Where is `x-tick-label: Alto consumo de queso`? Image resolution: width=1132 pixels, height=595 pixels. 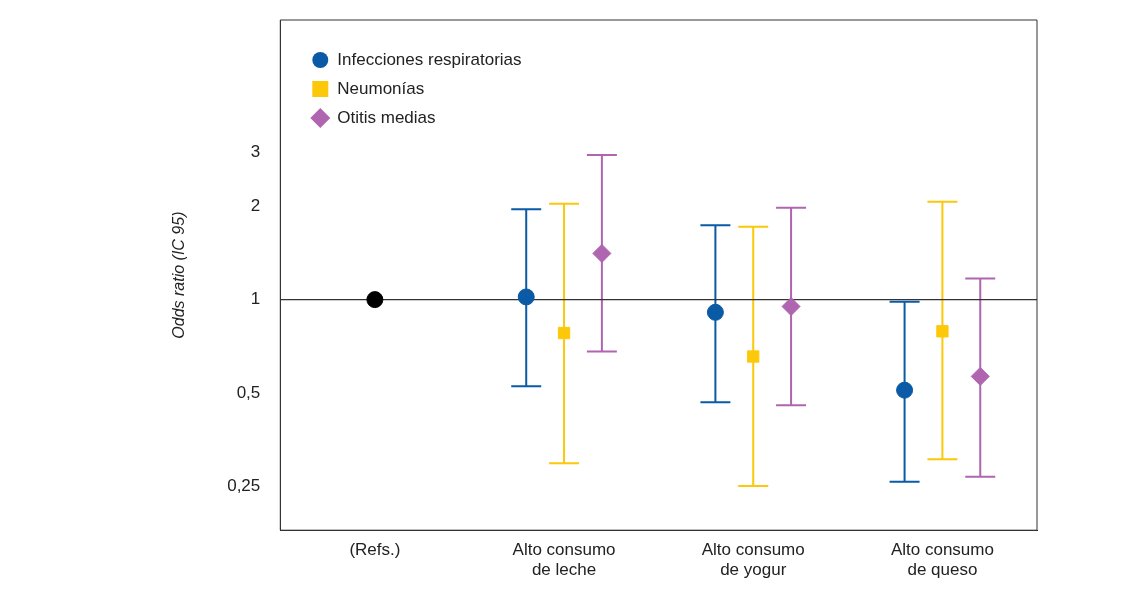 x-tick-label: Alto consumo de queso is located at coordinates (942, 560).